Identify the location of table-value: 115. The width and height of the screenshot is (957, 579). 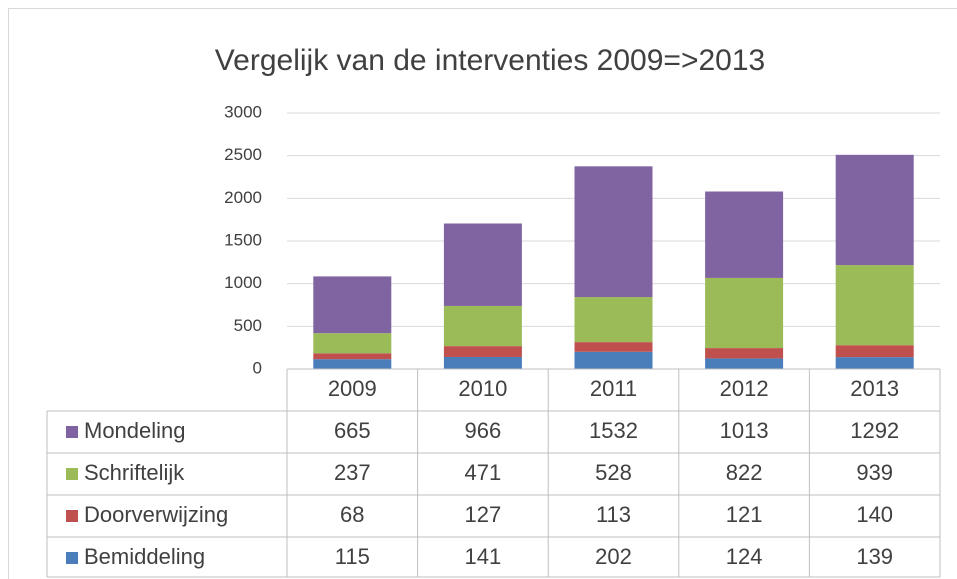
(352, 556).